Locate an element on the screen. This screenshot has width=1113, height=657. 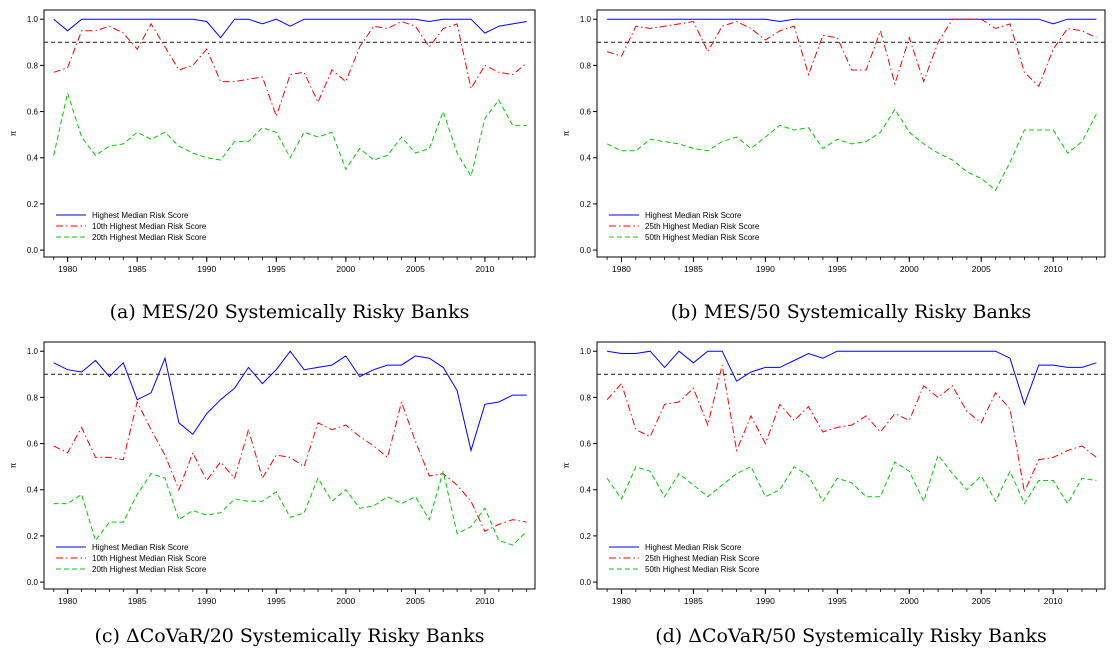
panel-caption: (b) MES/50 Systemically Risky Banks is located at coordinates (851, 312).